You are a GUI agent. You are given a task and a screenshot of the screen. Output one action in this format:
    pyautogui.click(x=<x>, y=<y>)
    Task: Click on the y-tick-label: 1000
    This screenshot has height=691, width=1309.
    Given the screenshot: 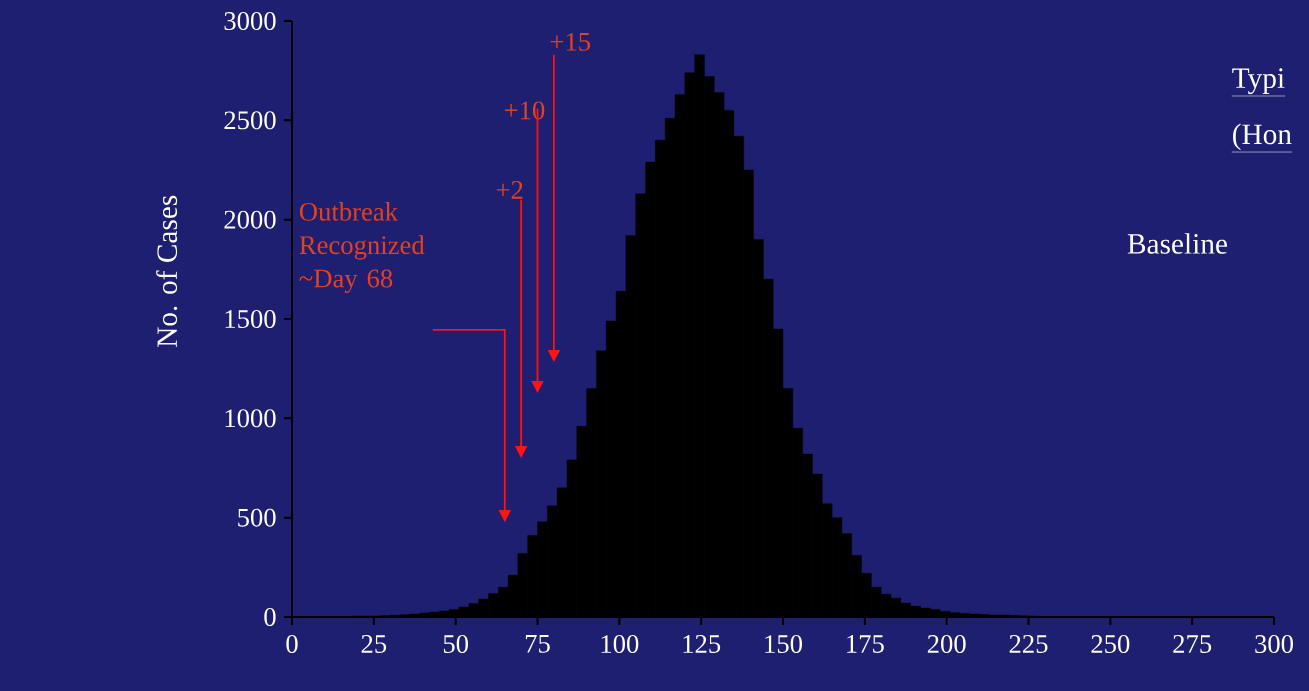 What is the action you would take?
    pyautogui.click(x=250, y=418)
    